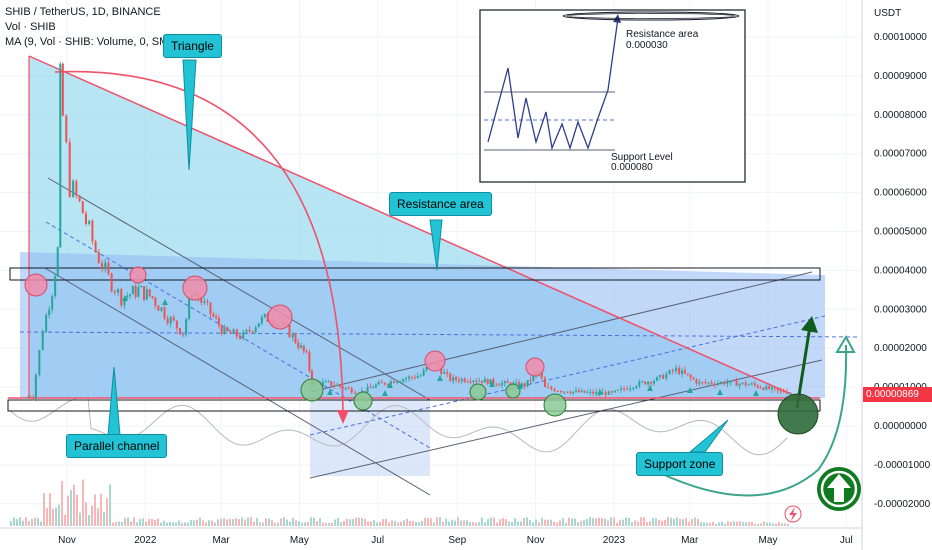 This screenshot has width=932, height=550. I want to click on parallel-callout: Parallel channel, so click(117, 446).